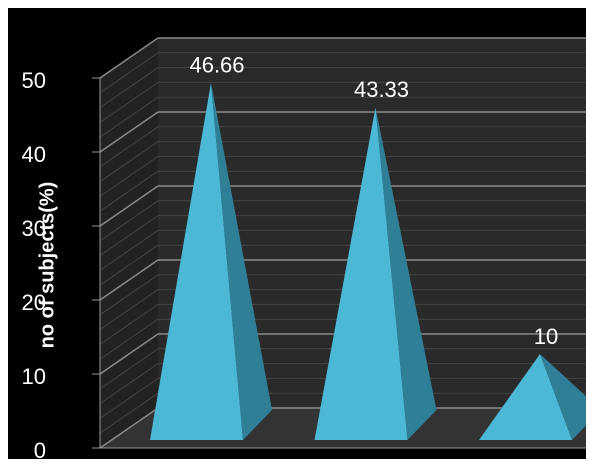 This screenshot has height=467, width=594. What do you see at coordinates (47, 265) in the screenshot?
I see `y-axis-label: no of subjects(%)` at bounding box center [47, 265].